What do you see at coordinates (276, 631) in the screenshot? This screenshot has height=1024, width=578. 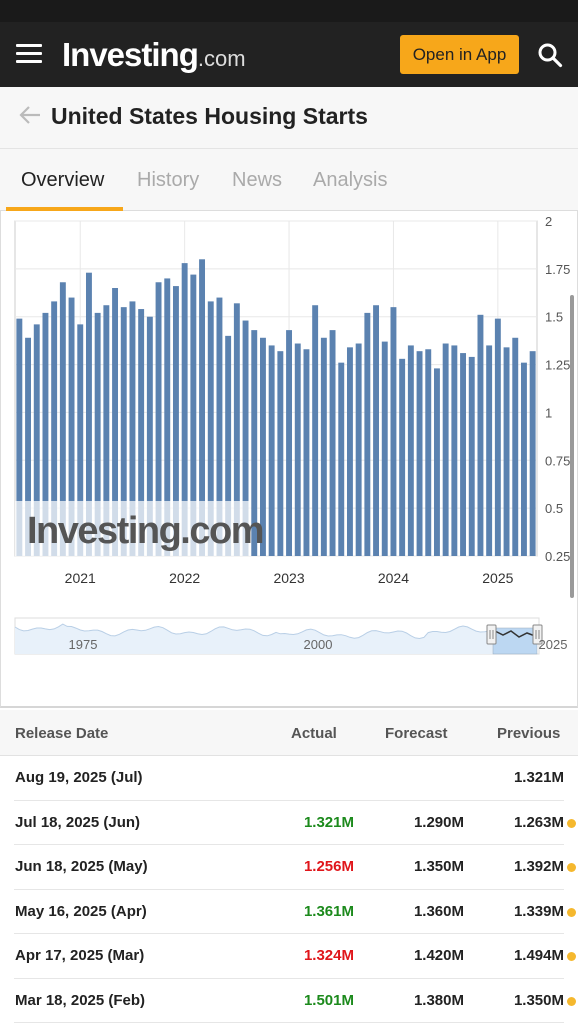 I see `navigator-series` at bounding box center [276, 631].